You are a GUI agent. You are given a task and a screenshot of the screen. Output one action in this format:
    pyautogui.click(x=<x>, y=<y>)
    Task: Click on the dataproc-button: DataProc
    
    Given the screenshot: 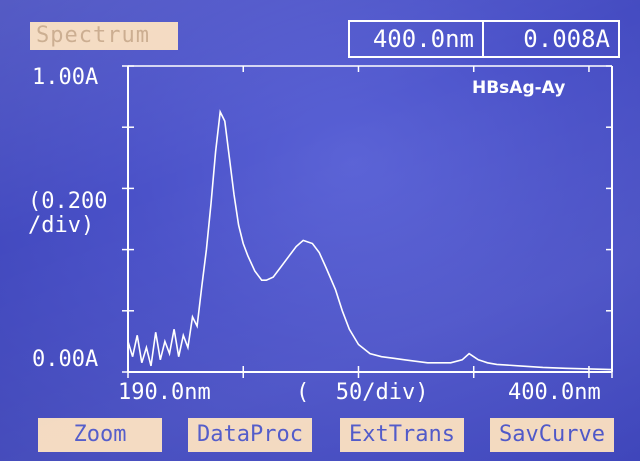 What is the action you would take?
    pyautogui.click(x=250, y=435)
    